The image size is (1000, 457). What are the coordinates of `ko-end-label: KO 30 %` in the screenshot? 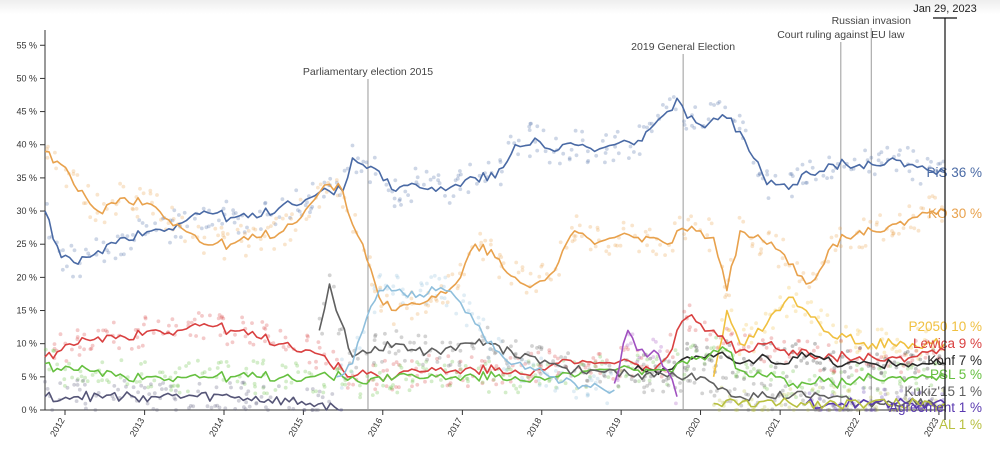 It's located at (955, 213).